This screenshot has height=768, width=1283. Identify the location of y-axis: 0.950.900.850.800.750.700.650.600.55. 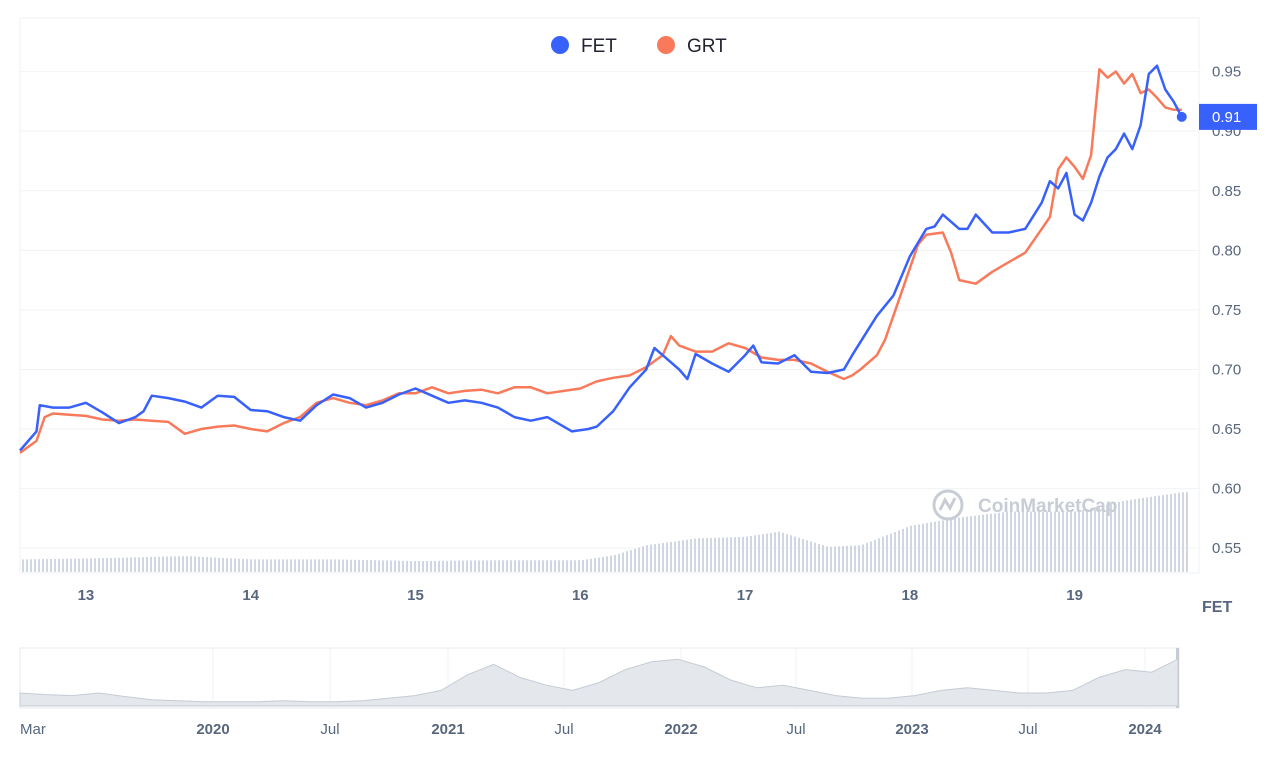
(1226, 311).